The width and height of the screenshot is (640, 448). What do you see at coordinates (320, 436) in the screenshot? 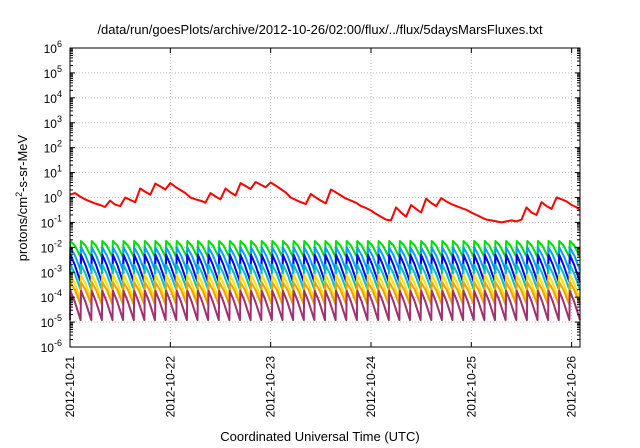
I see `x-axis-label: Coordinated Universal Time (UTC)` at bounding box center [320, 436].